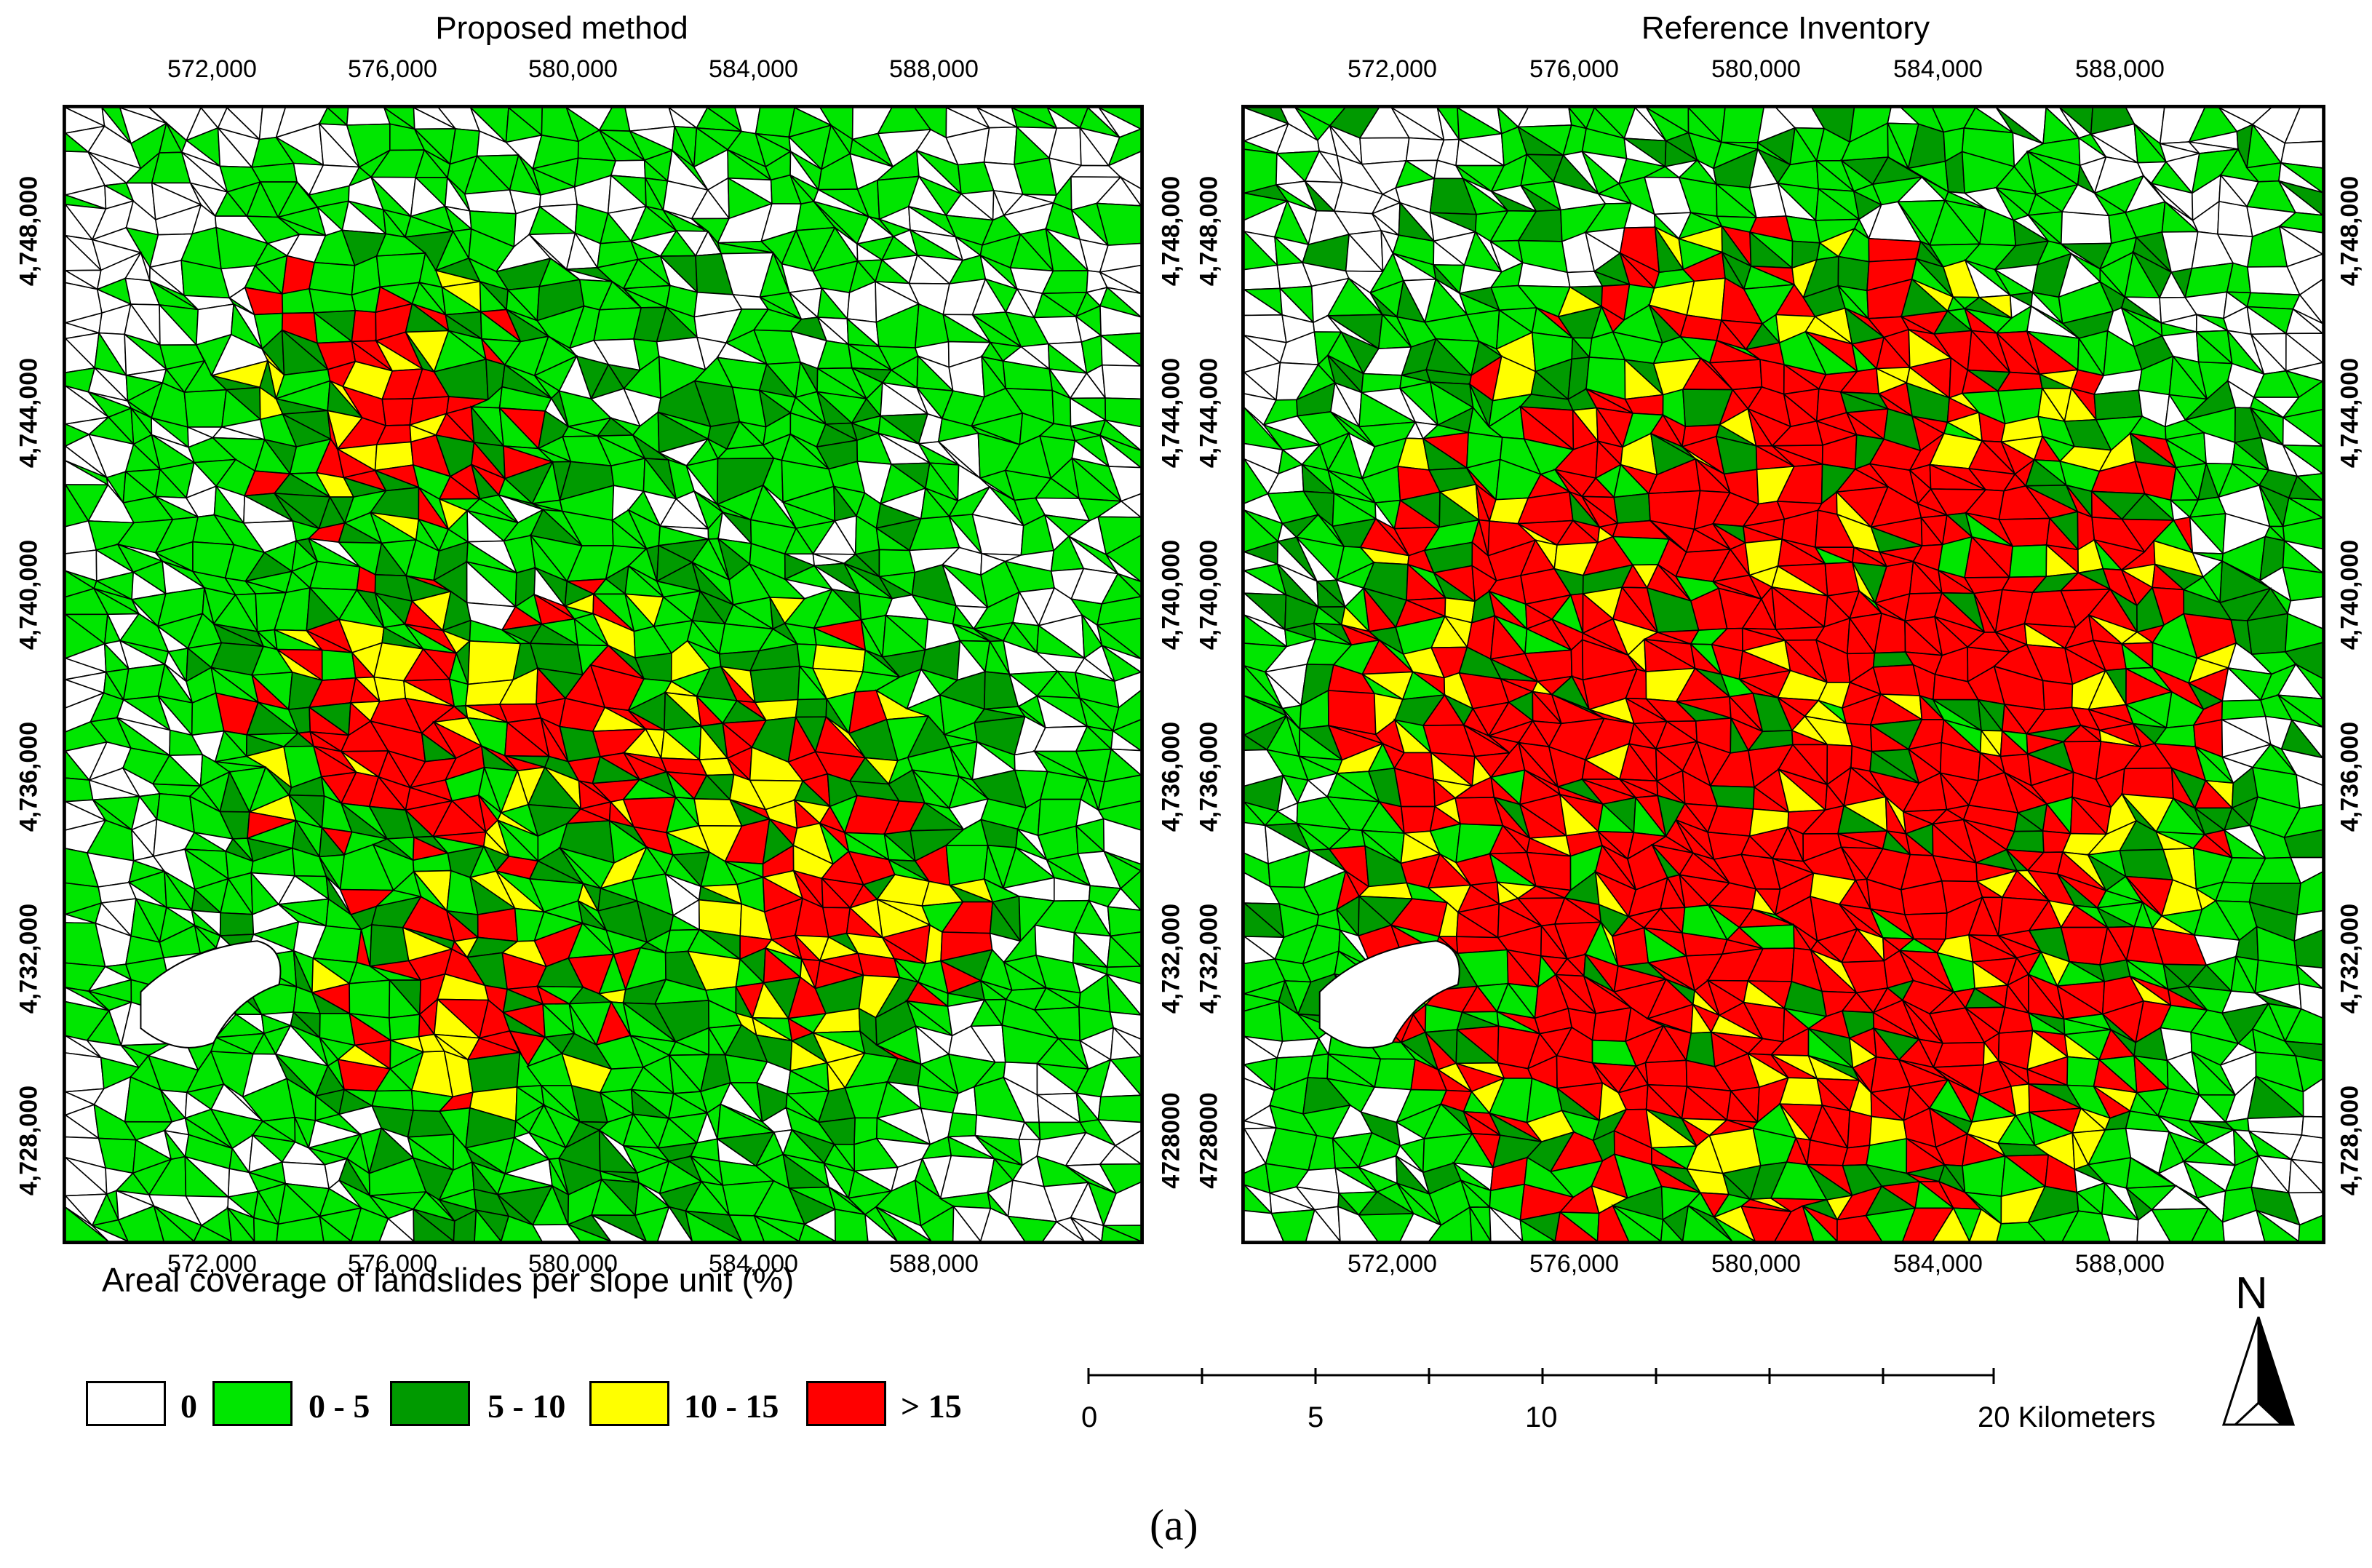 The width and height of the screenshot is (2372, 1568). What do you see at coordinates (29, 958) in the screenshot?
I see `left-tick: 4,732,000` at bounding box center [29, 958].